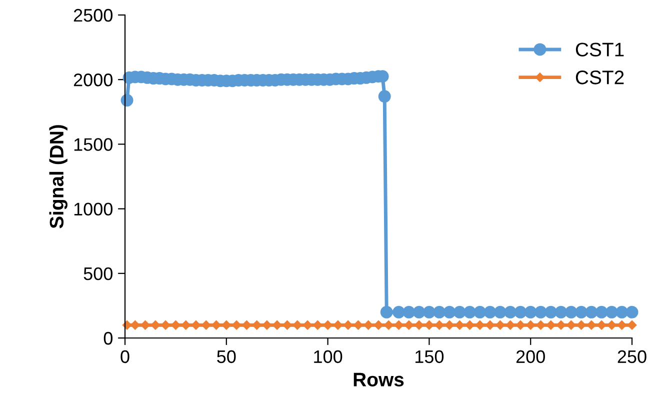 The image size is (652, 414). Describe the element at coordinates (632, 357) in the screenshot. I see `x-tick-label: 250` at that location.